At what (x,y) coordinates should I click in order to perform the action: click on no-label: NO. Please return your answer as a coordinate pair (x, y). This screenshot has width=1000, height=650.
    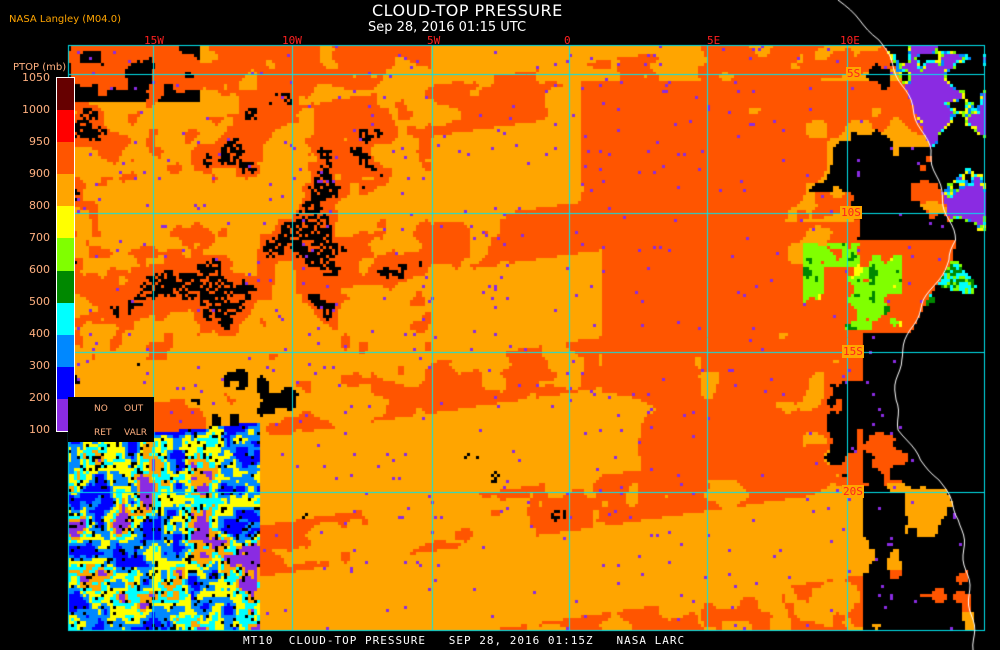
    Looking at the image, I should click on (101, 409).